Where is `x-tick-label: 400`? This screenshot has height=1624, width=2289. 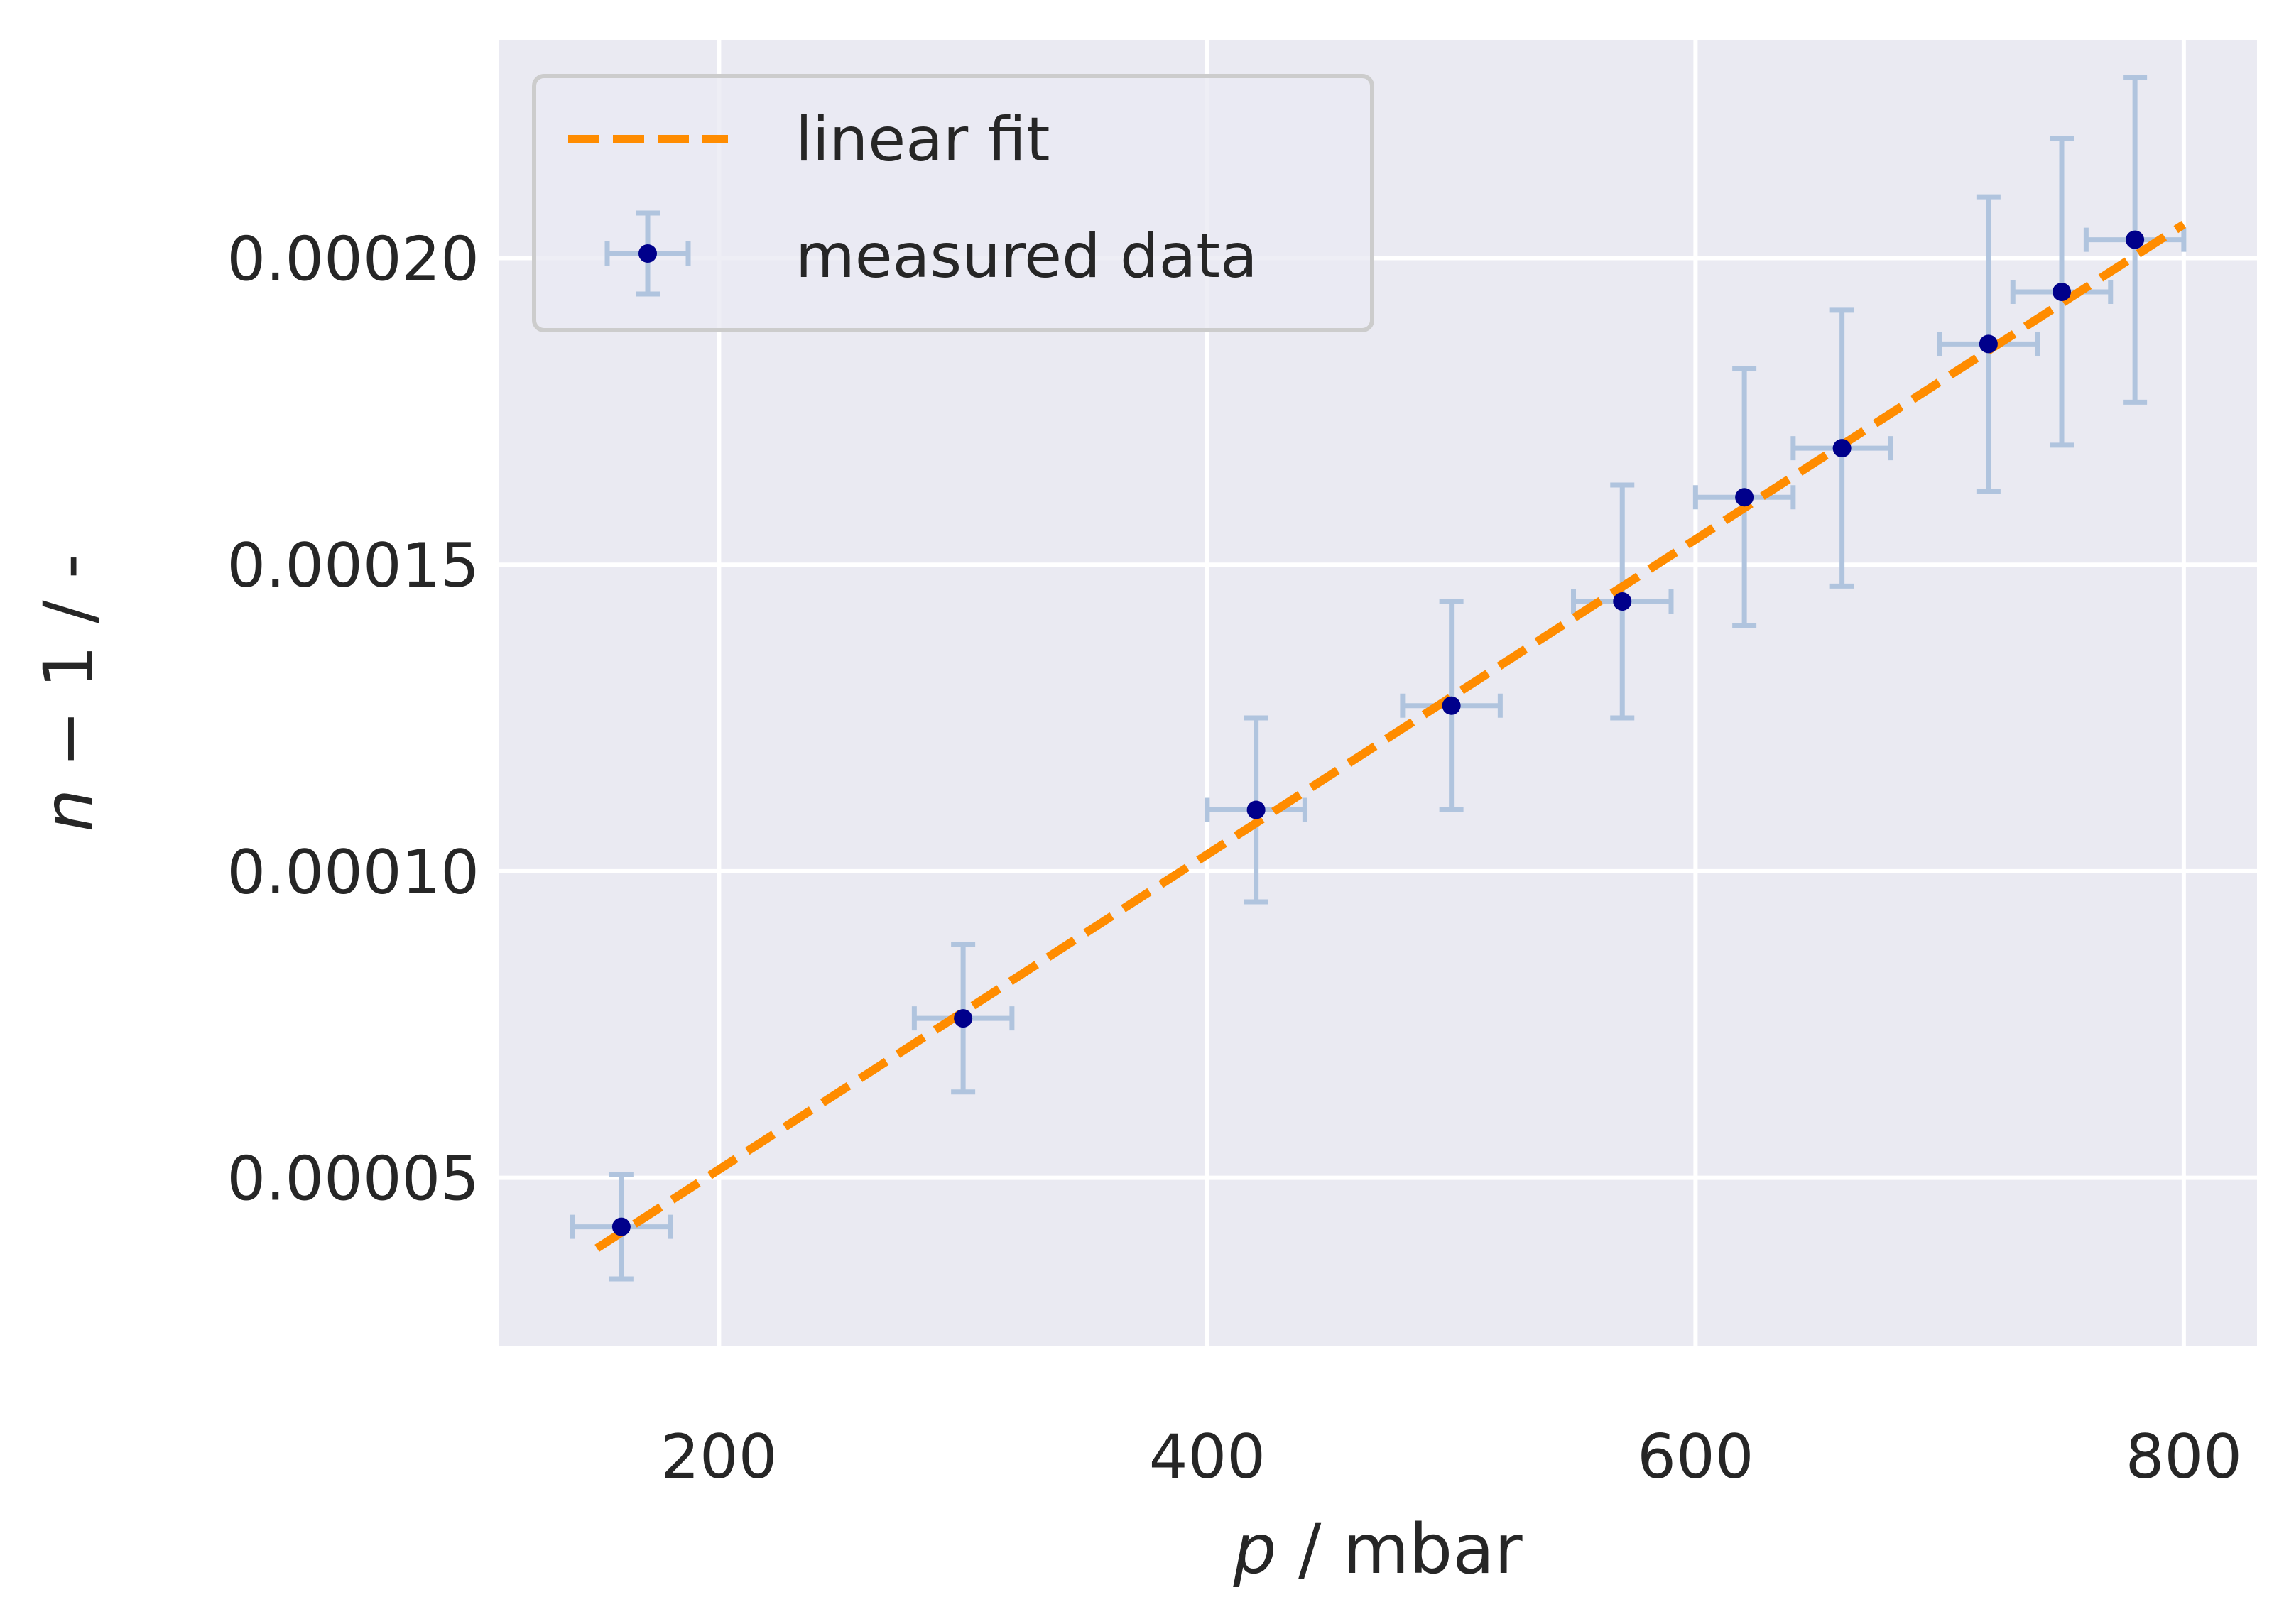 x-tick-label: 400 is located at coordinates (1207, 1457).